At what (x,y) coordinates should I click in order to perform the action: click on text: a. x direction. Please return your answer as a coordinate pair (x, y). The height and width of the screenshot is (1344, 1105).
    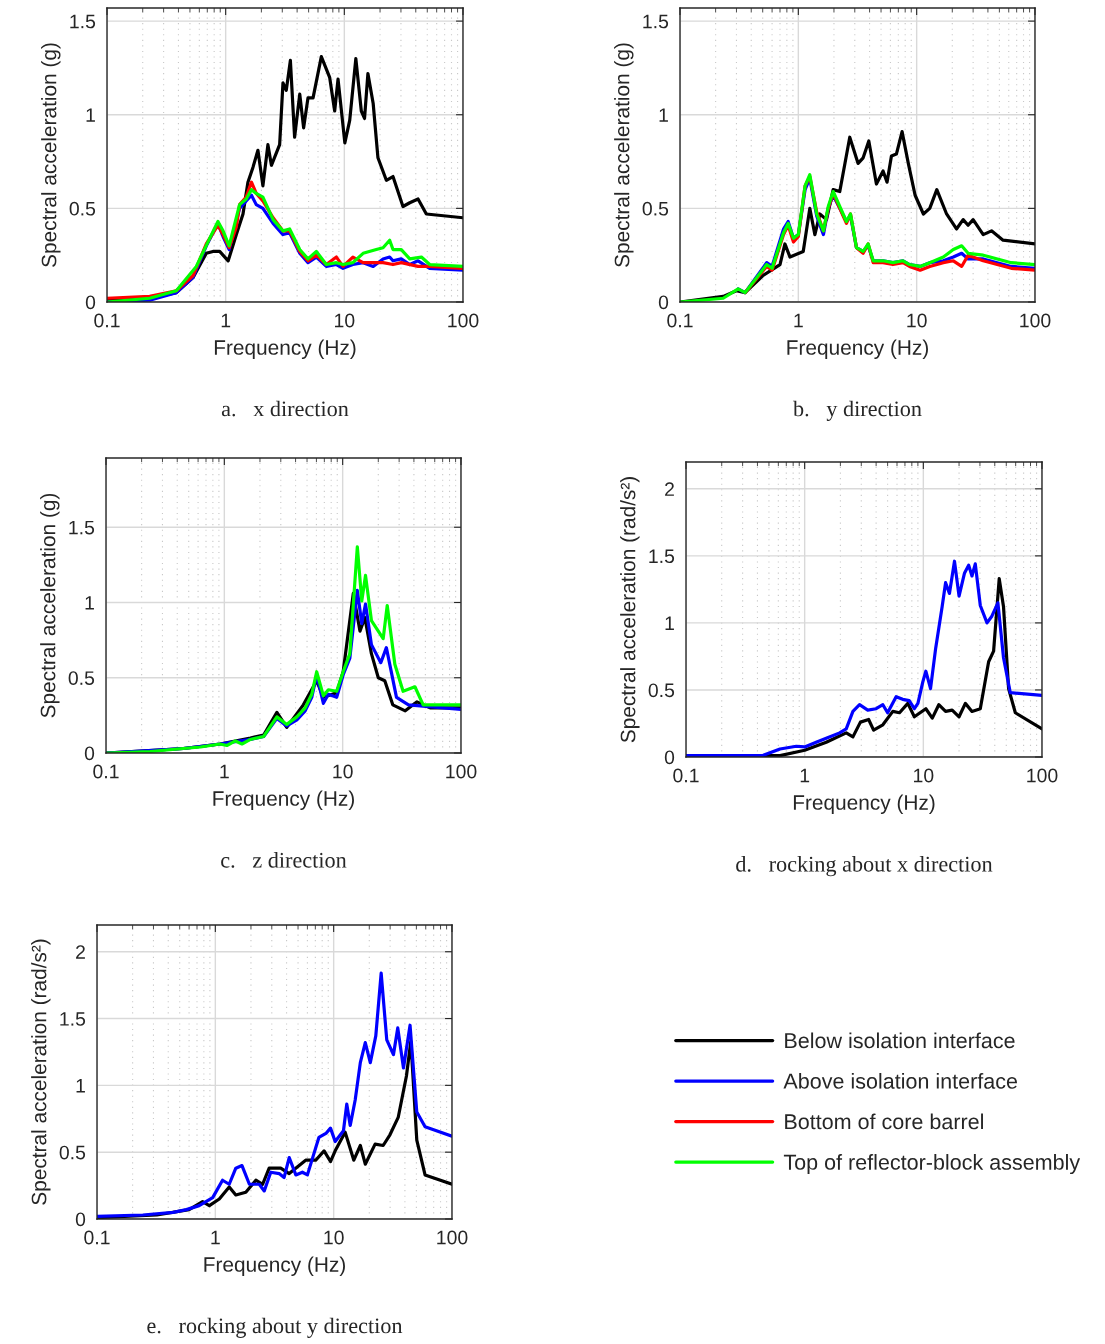
    Looking at the image, I should click on (285, 408).